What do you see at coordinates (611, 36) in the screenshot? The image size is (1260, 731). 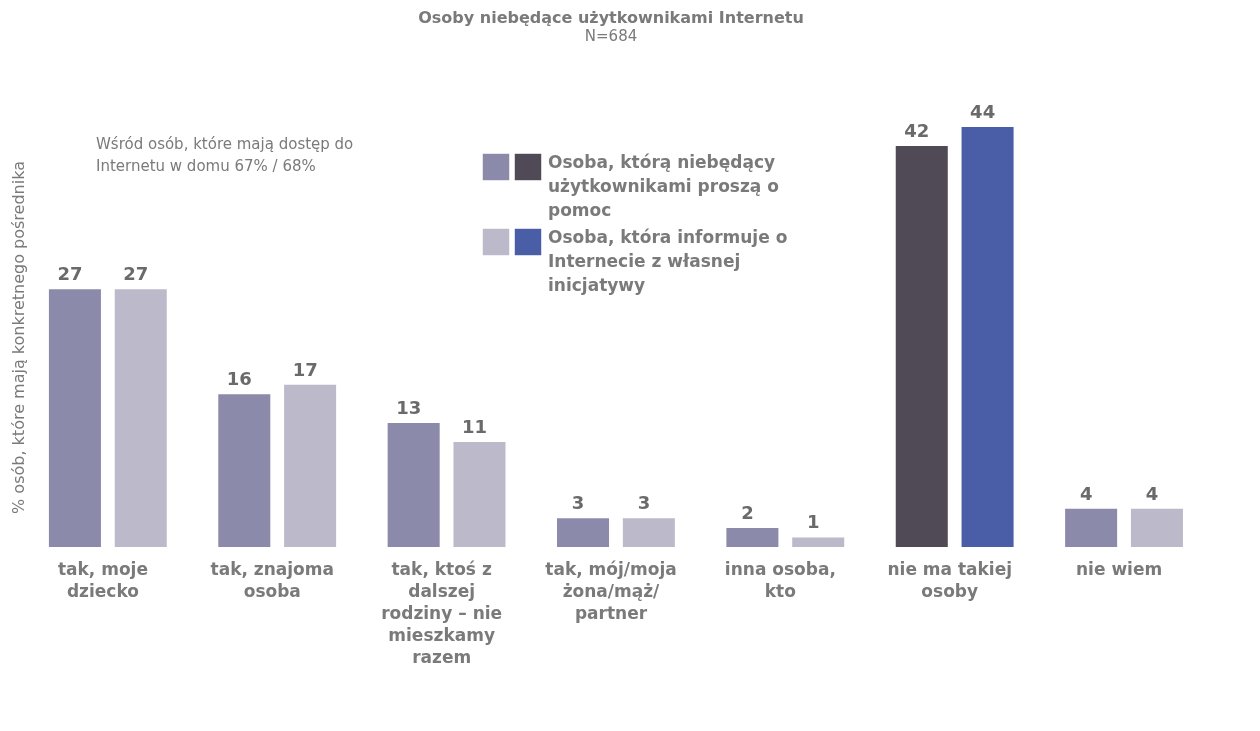 I see `chart-subtitle: N=684` at bounding box center [611, 36].